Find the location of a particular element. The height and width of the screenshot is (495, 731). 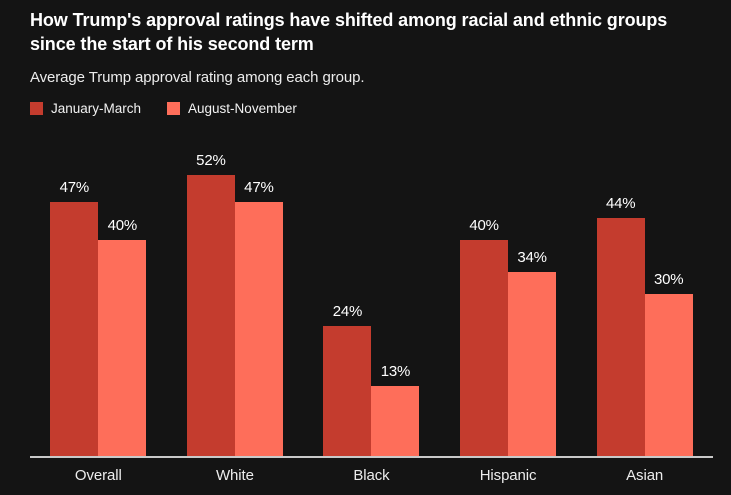

bar-column: 44% is located at coordinates (620, 325).